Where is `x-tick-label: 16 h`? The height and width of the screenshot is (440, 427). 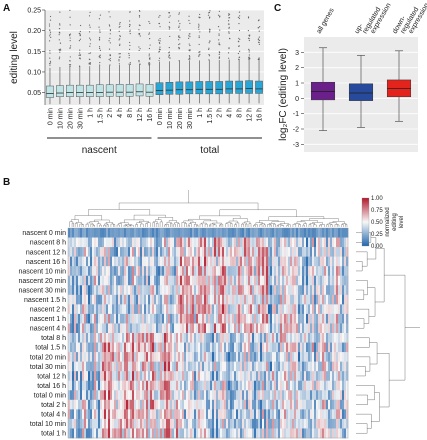 x-tick-label: 16 h is located at coordinates (260, 115).